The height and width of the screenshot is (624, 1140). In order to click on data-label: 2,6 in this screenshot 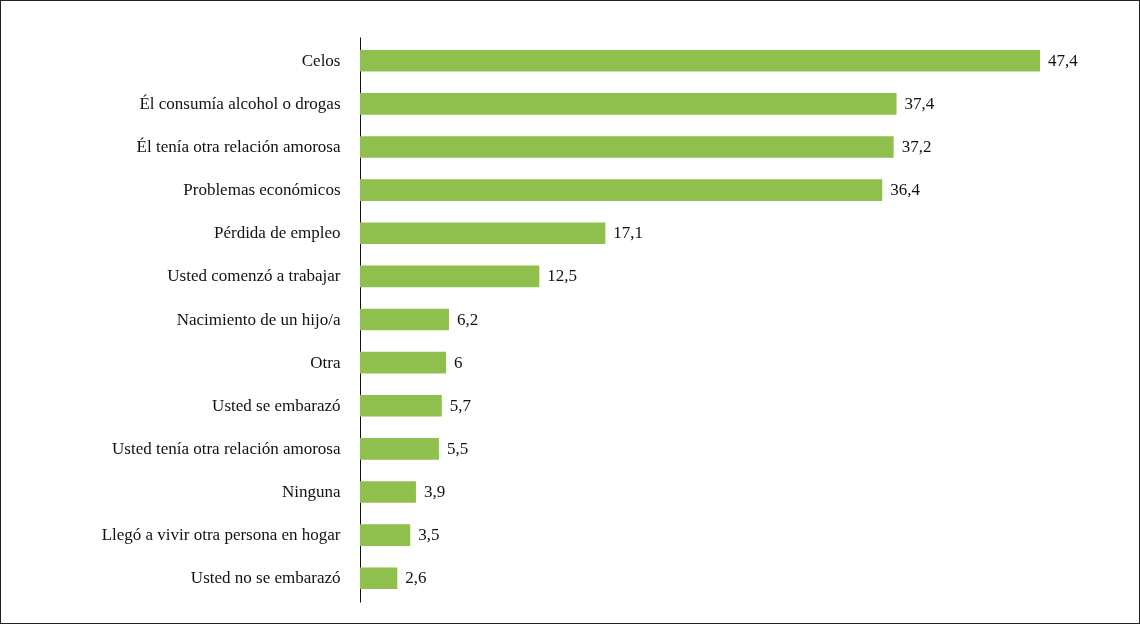, I will do `click(416, 578)`.